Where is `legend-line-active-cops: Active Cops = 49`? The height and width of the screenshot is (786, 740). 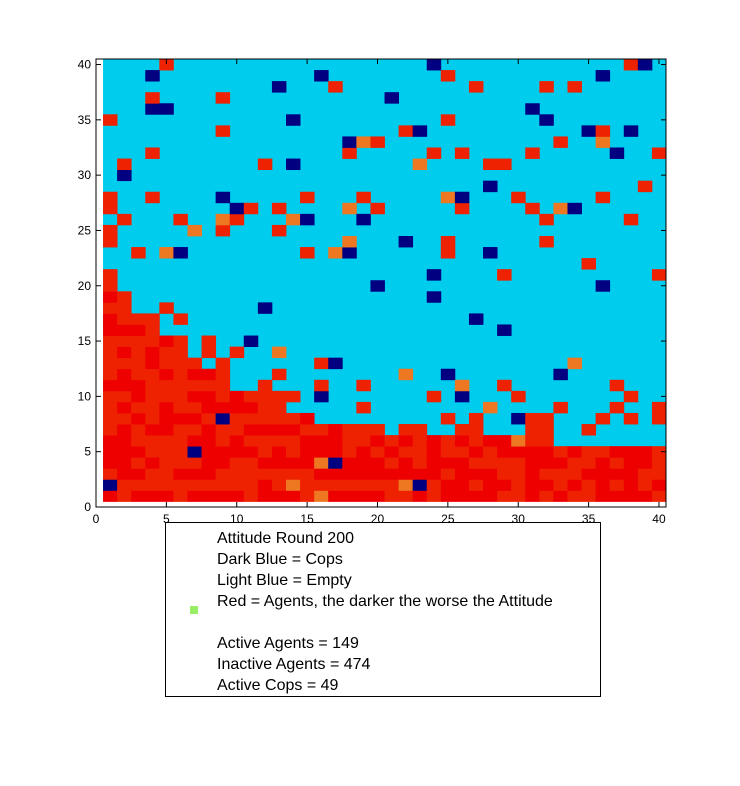
legend-line-active-cops: Active Cops = 49 is located at coordinates (278, 685).